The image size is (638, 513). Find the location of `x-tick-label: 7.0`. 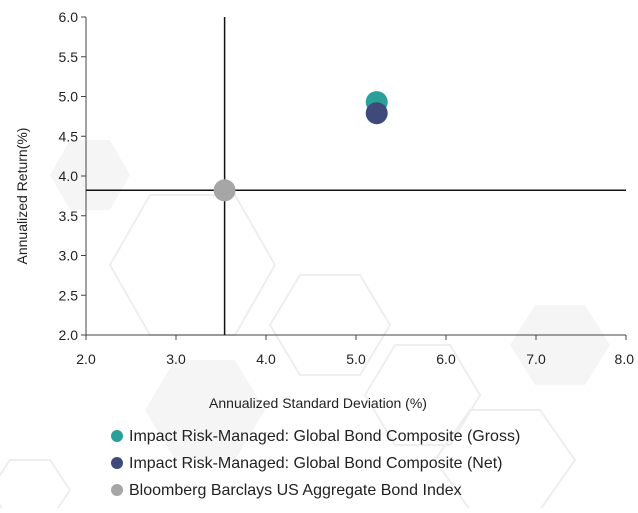

x-tick-label: 7.0 is located at coordinates (536, 359).